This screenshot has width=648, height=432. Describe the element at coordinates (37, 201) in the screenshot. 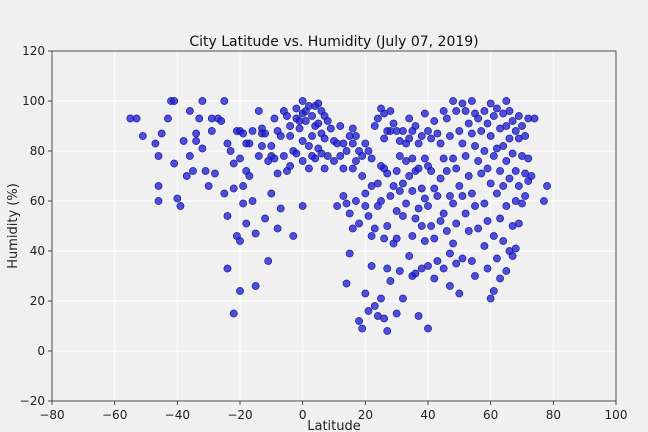

I see `y-tick-label: 60` at that location.